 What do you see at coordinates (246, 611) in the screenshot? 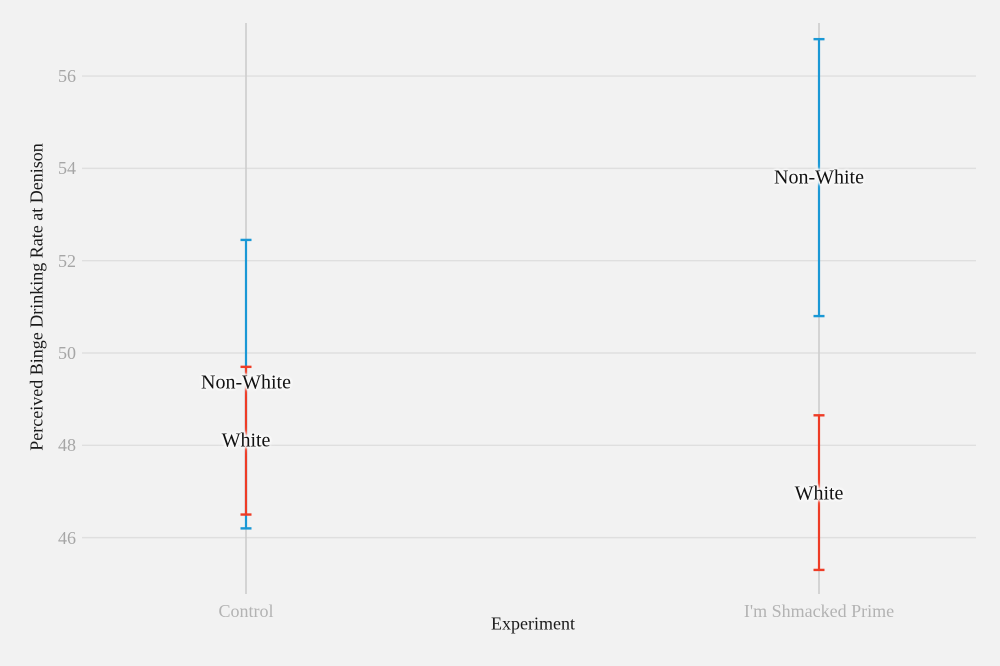
I see `x-tick-label-0: Control` at bounding box center [246, 611].